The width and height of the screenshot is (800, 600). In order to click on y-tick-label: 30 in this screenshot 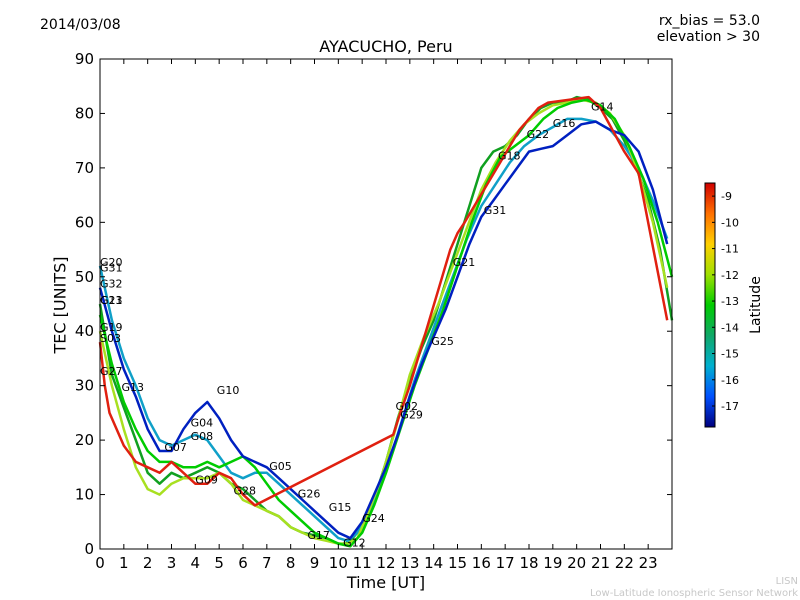, I will do `click(84, 386)`.